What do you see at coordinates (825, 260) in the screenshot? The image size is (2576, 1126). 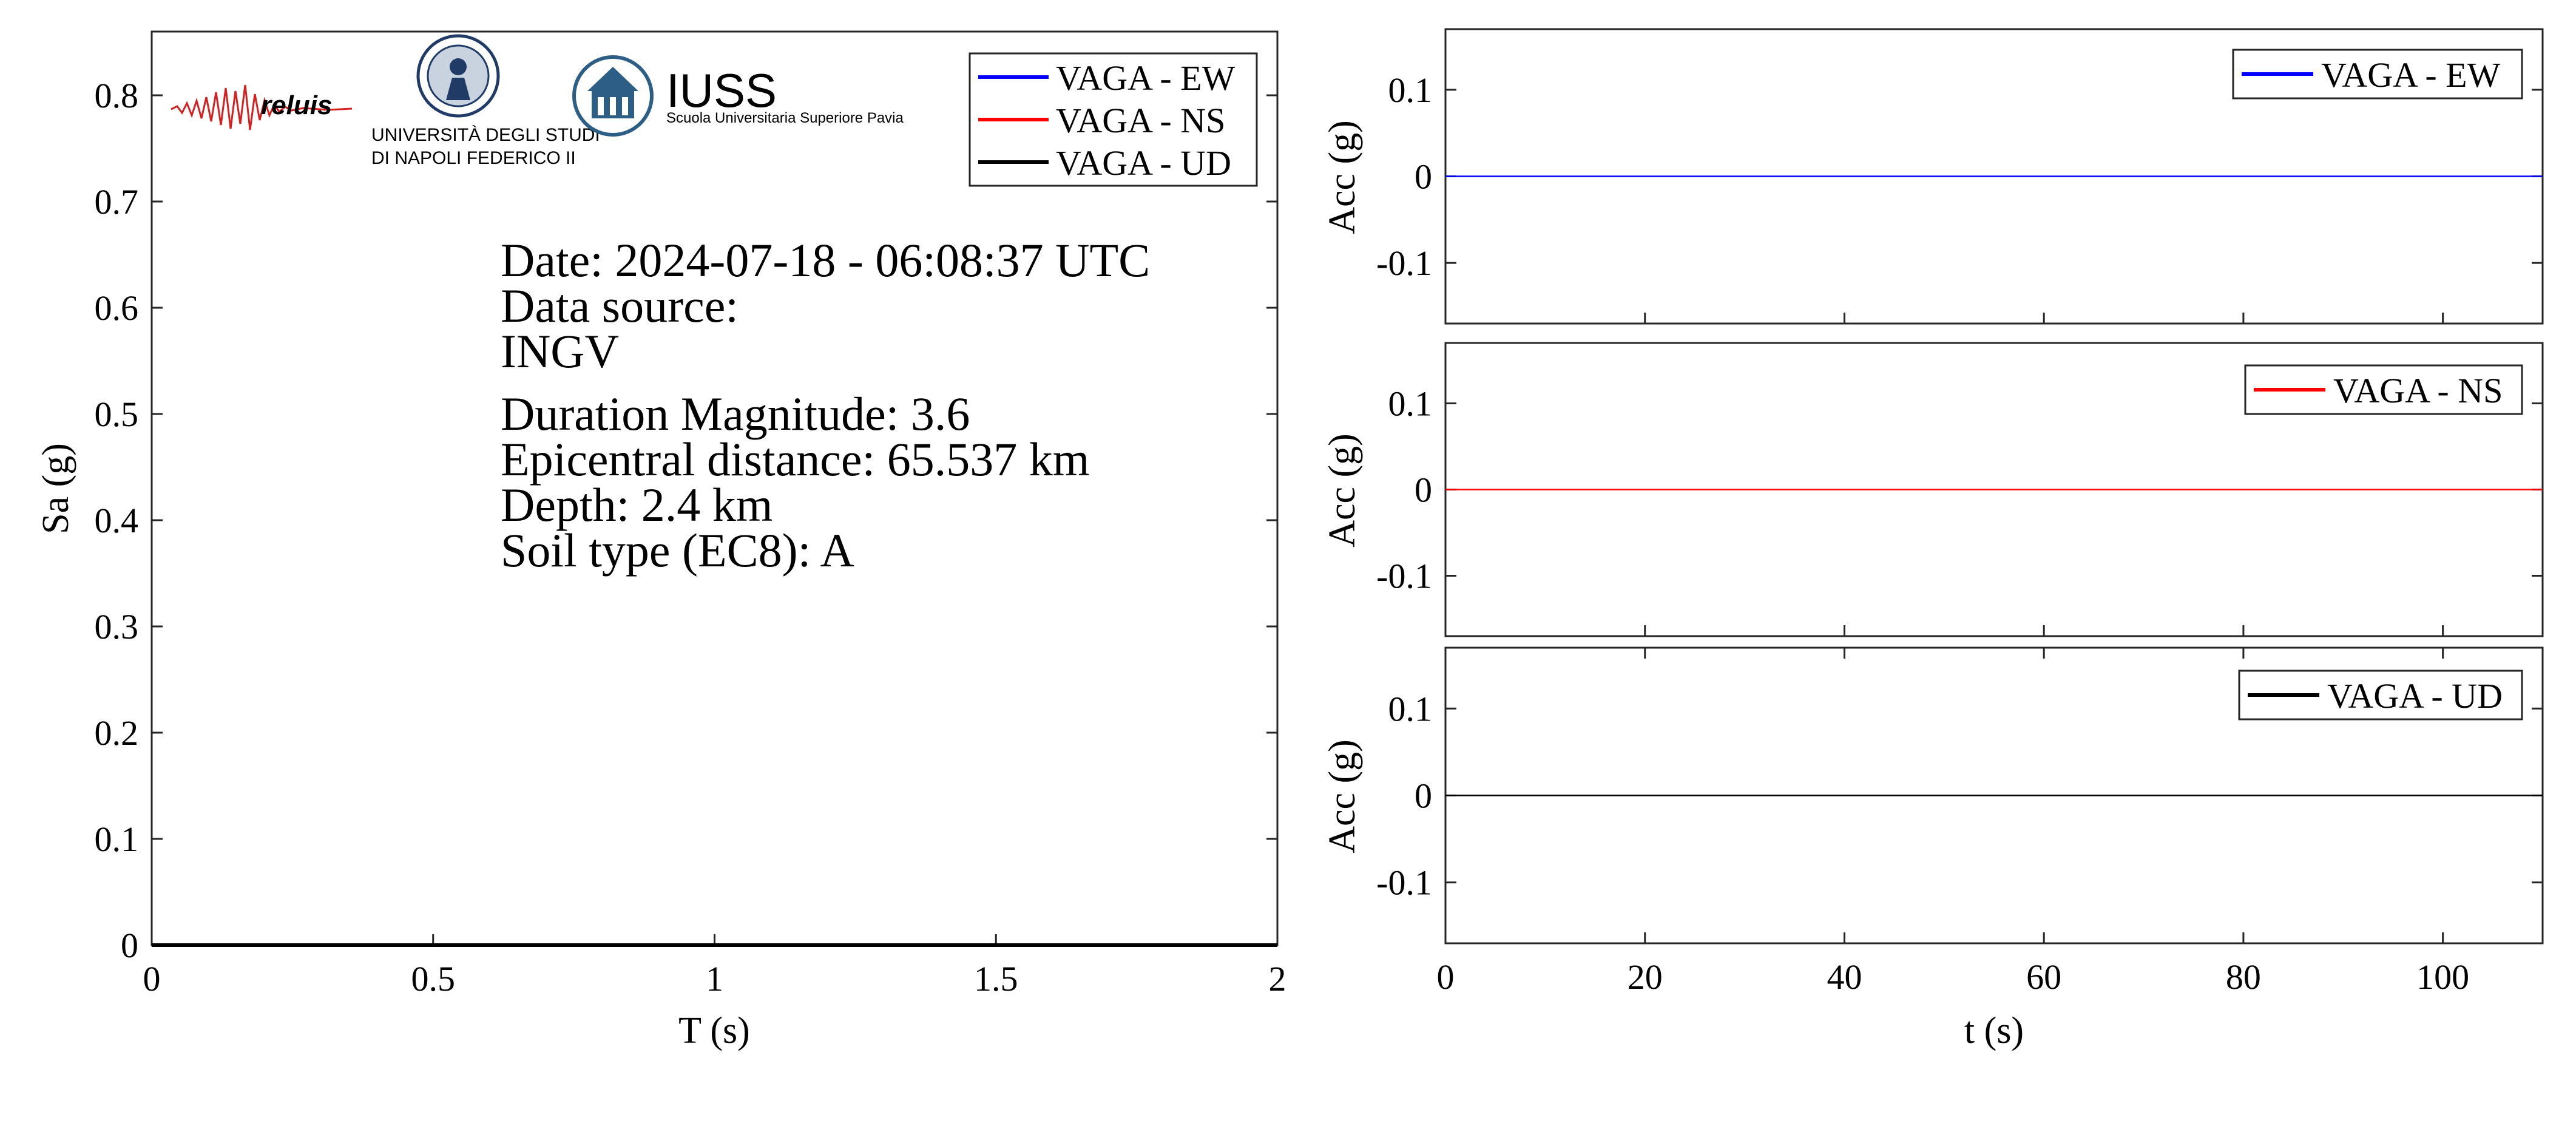 I see `info-date: Date: 2024-07-18 - 06:08:37 UTC` at bounding box center [825, 260].